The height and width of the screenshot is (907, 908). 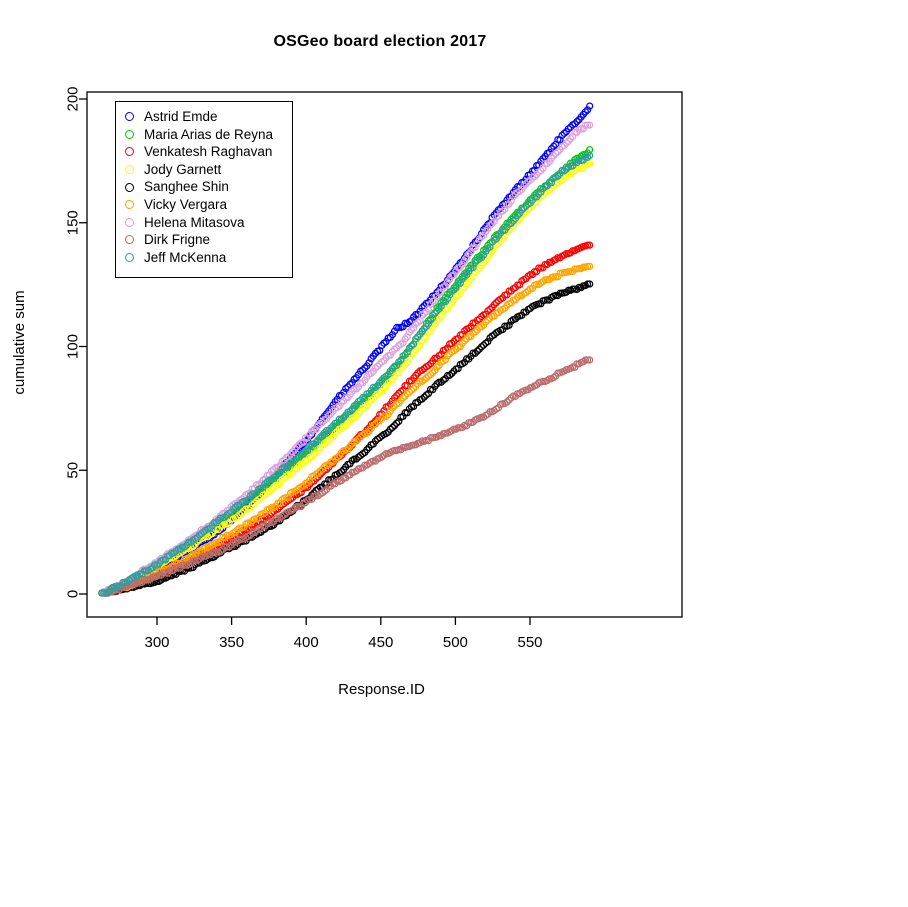 I want to click on x-axis-tick-label: 500, so click(x=455, y=642).